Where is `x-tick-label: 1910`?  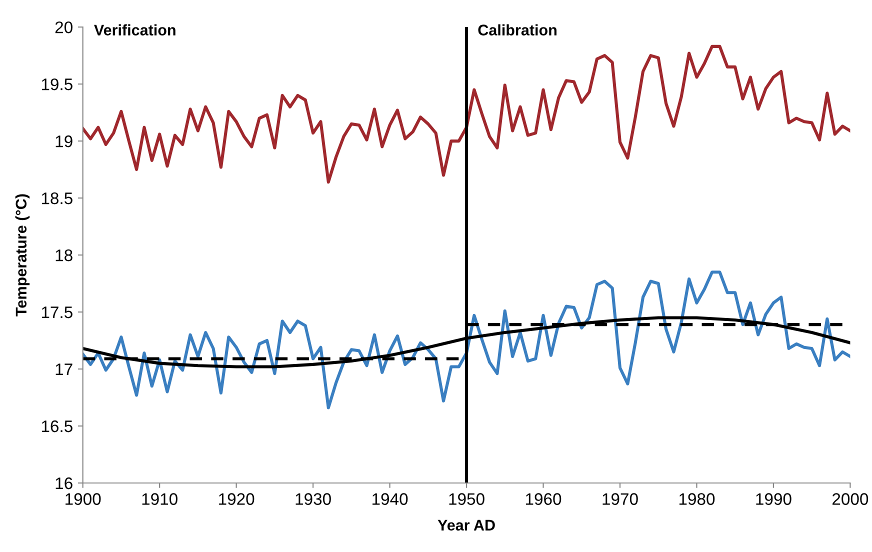
x-tick-label: 1910 is located at coordinates (160, 499).